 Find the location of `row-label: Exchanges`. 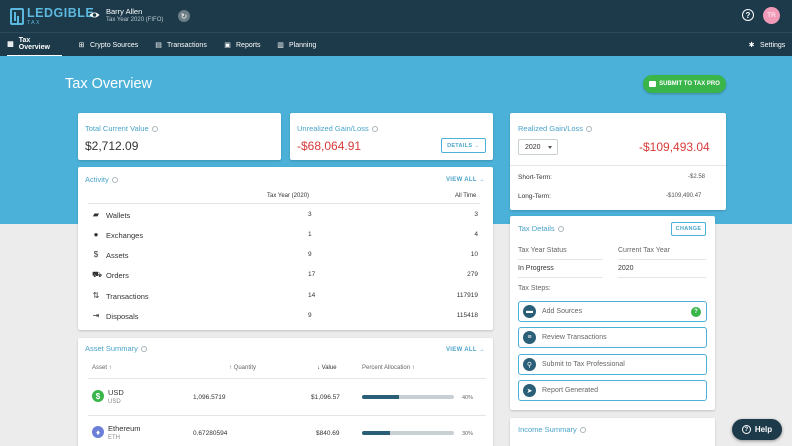

row-label: Exchanges is located at coordinates (125, 235).